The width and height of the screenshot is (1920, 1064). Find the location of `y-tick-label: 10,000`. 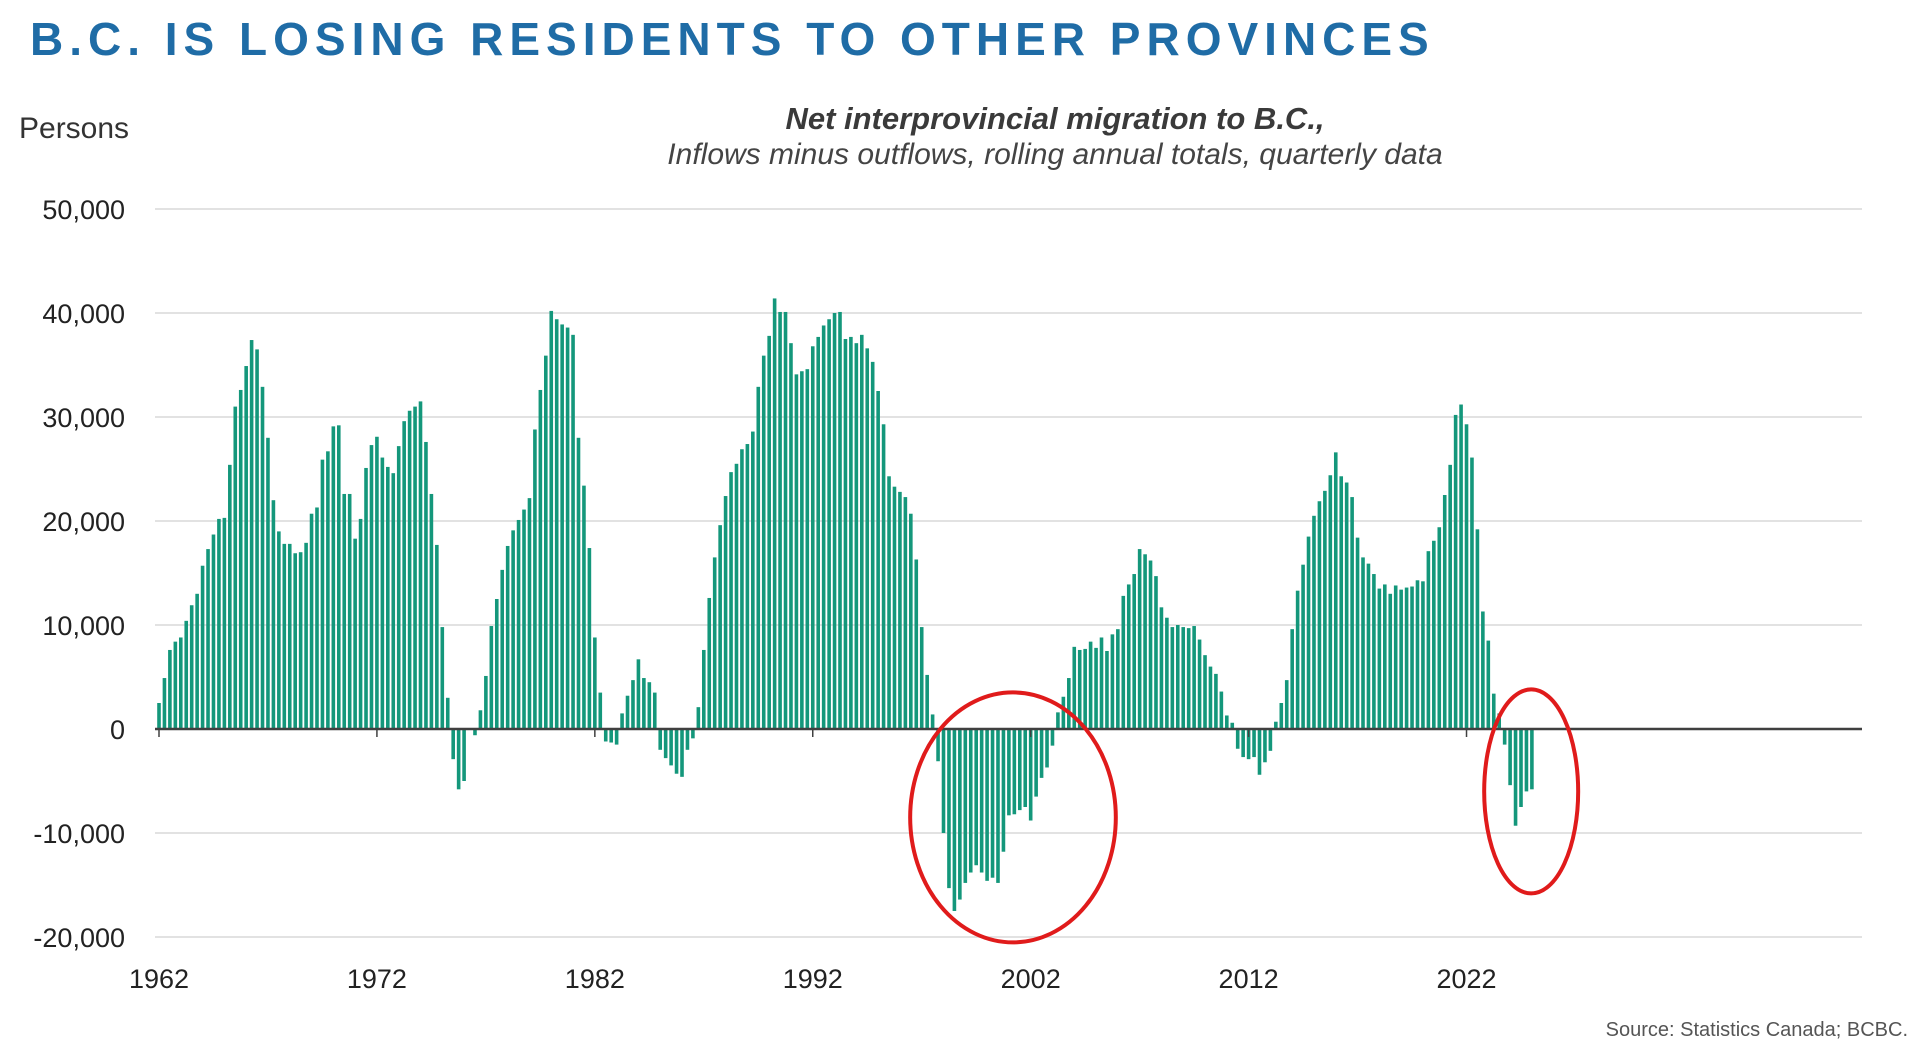

y-tick-label: 10,000 is located at coordinates (83, 626).